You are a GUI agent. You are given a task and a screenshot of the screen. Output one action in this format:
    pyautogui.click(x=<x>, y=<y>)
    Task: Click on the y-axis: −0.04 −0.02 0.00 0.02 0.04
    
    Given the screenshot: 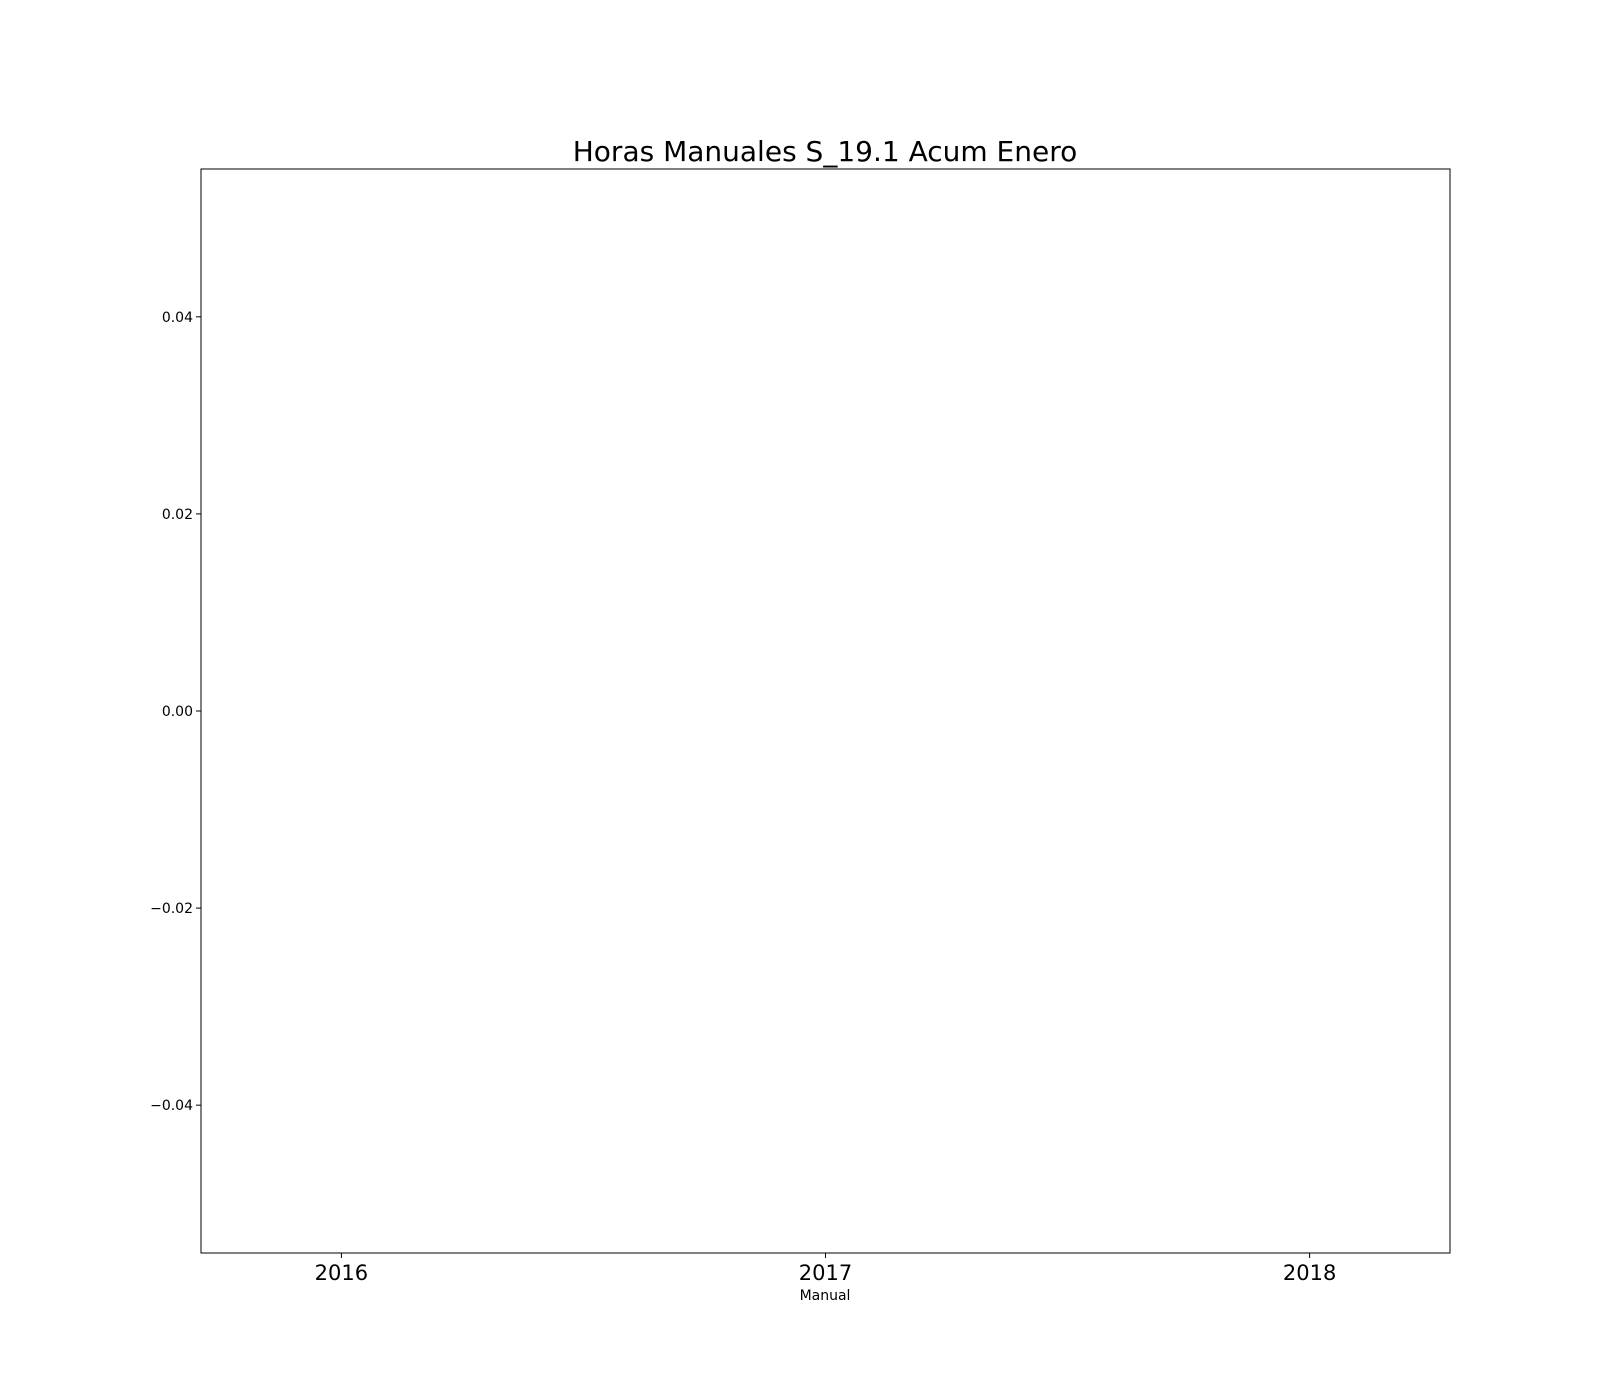 What is the action you would take?
    pyautogui.click(x=175, y=712)
    